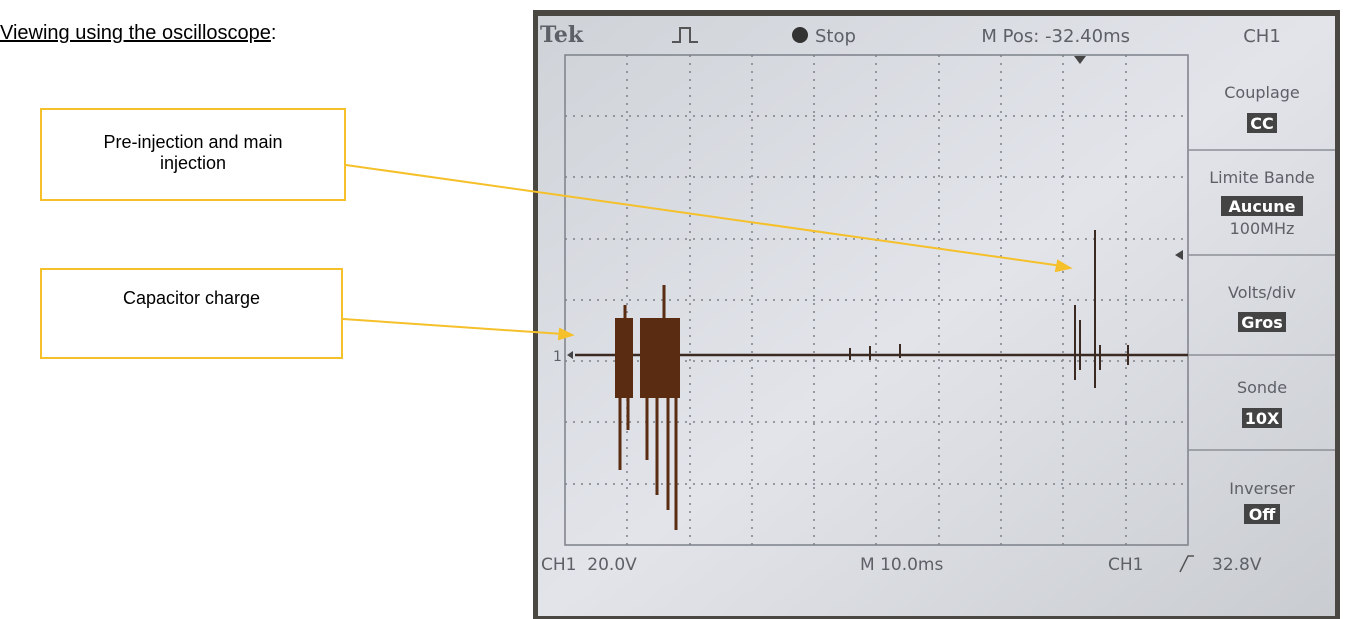  Describe the element at coordinates (1262, 488) in the screenshot. I see `menu-label: Inverser` at that location.